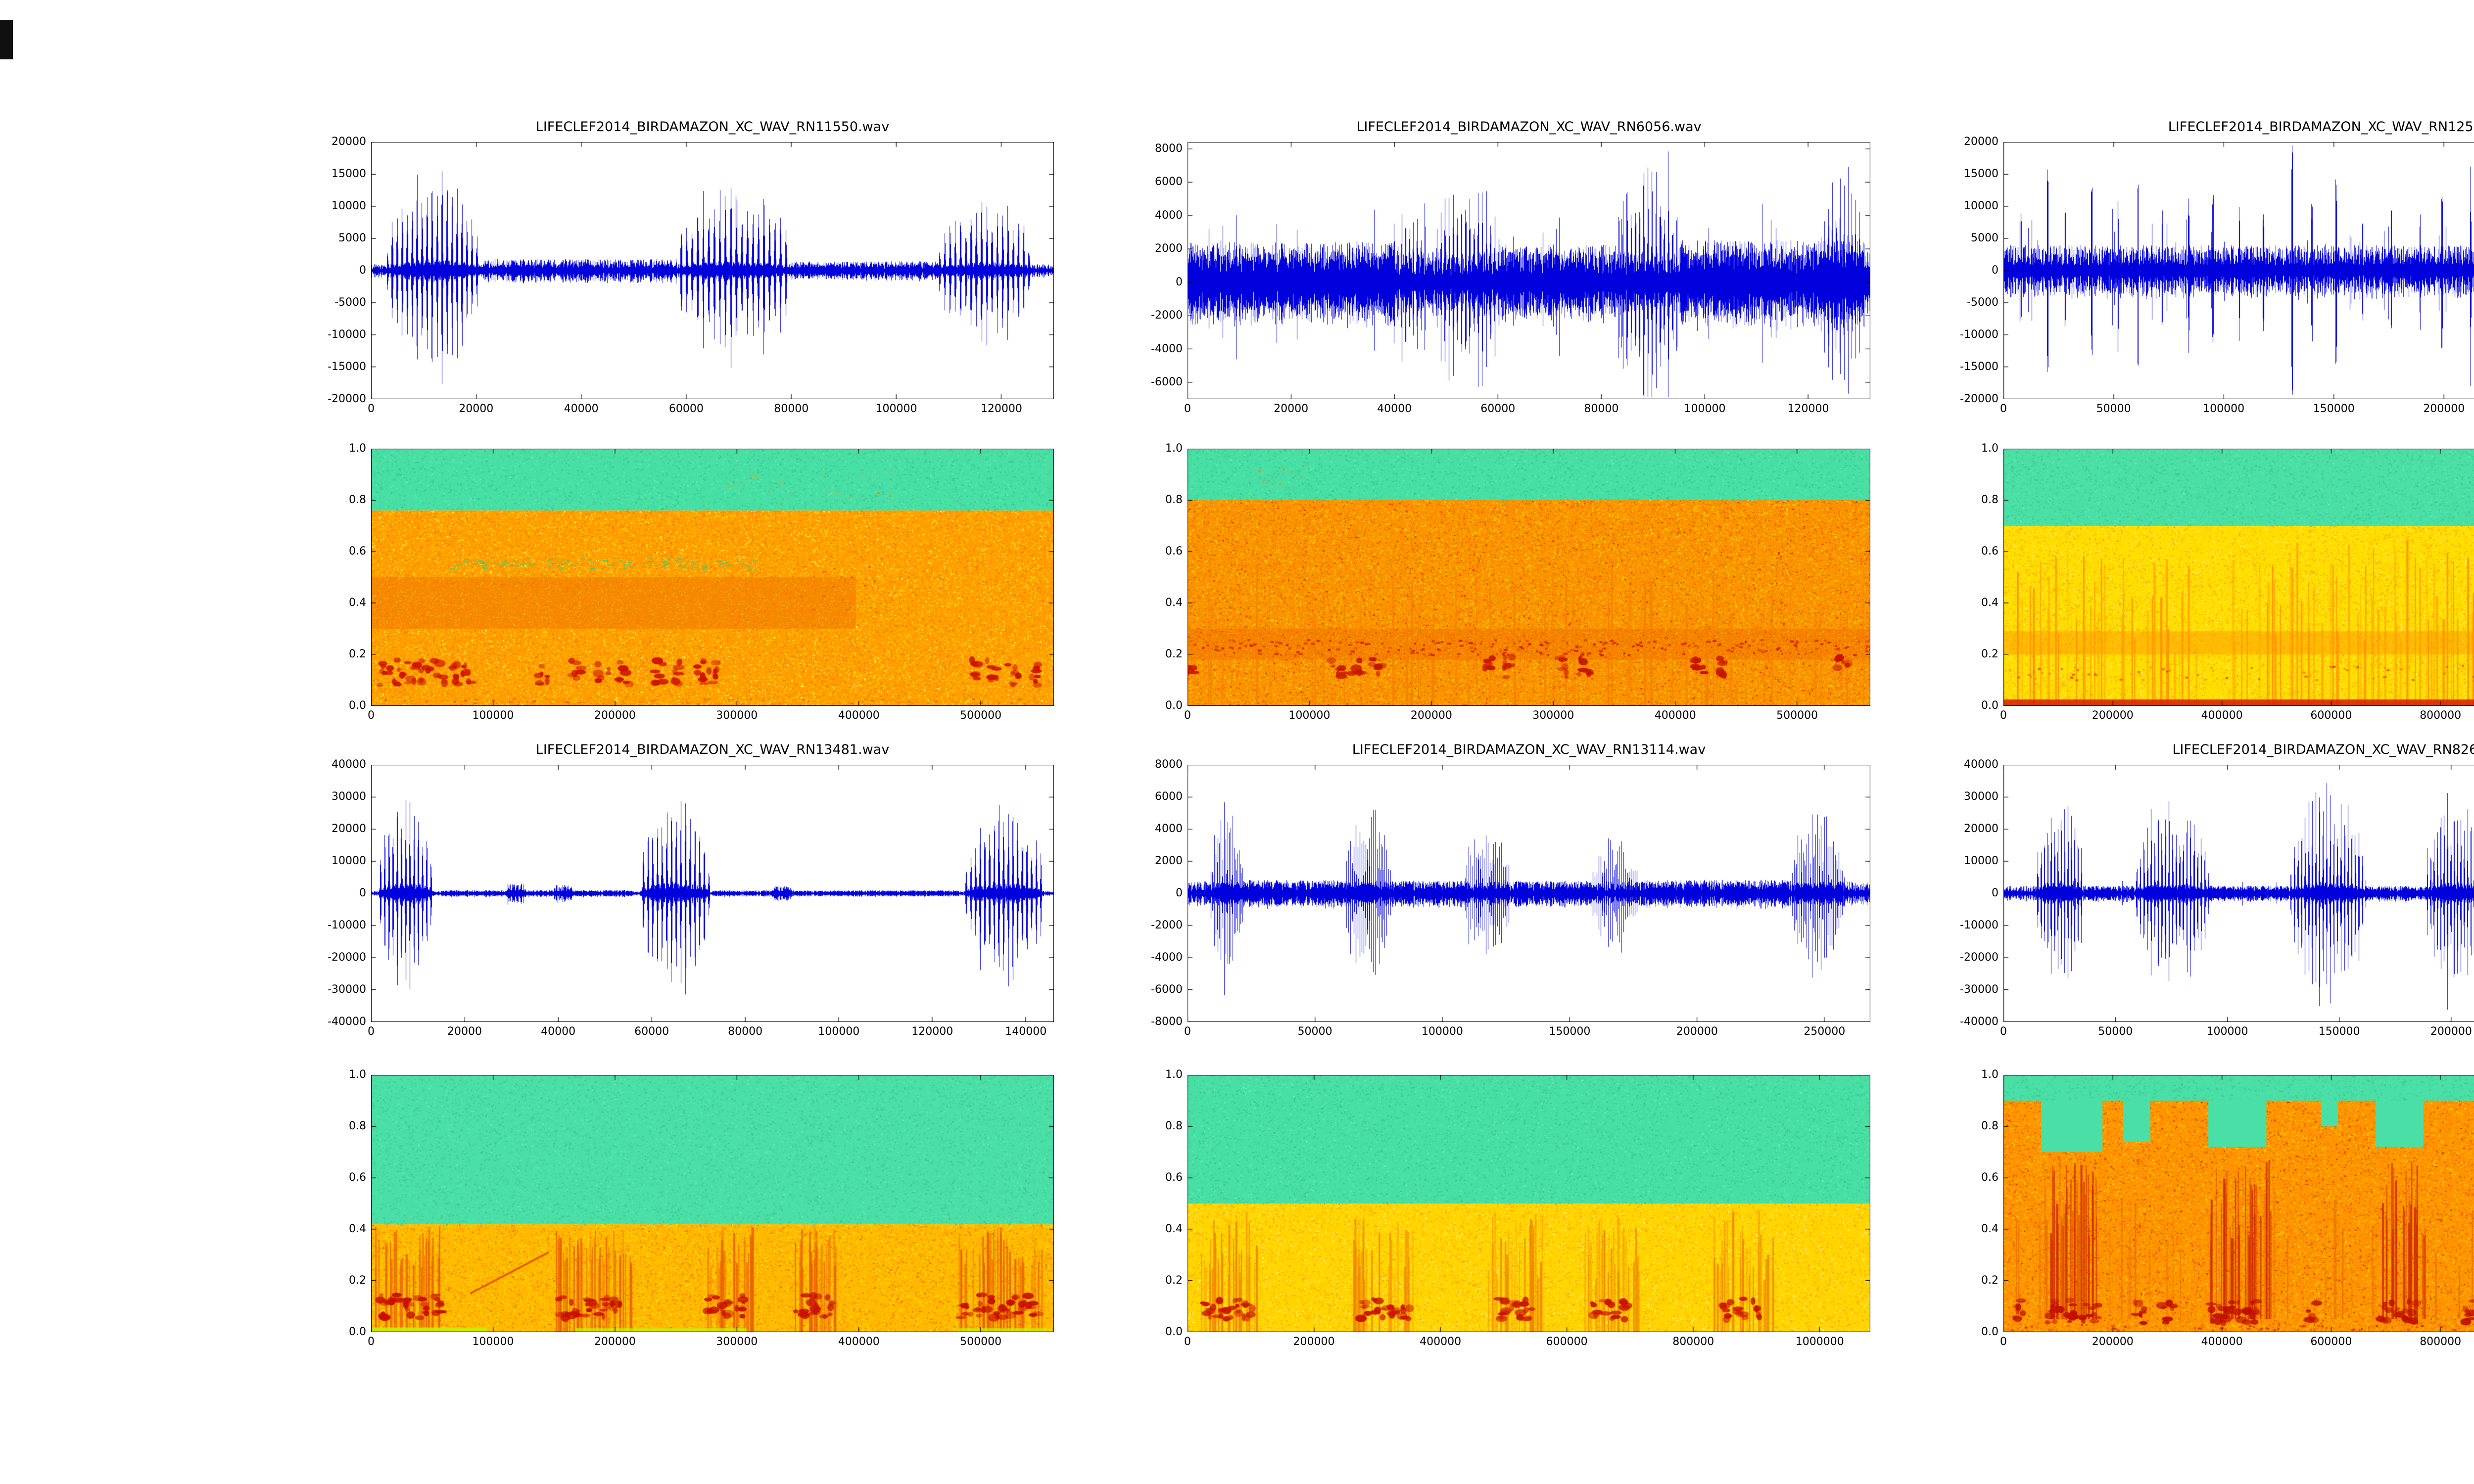 This screenshot has height=1484, width=2474. What do you see at coordinates (1167, 989) in the screenshot?
I see `y-tick-label: -6000` at bounding box center [1167, 989].